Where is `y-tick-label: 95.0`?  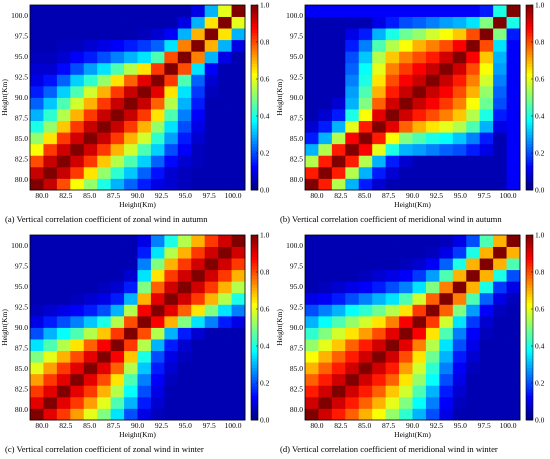
y-tick-label: 95.0 is located at coordinates (296, 286).